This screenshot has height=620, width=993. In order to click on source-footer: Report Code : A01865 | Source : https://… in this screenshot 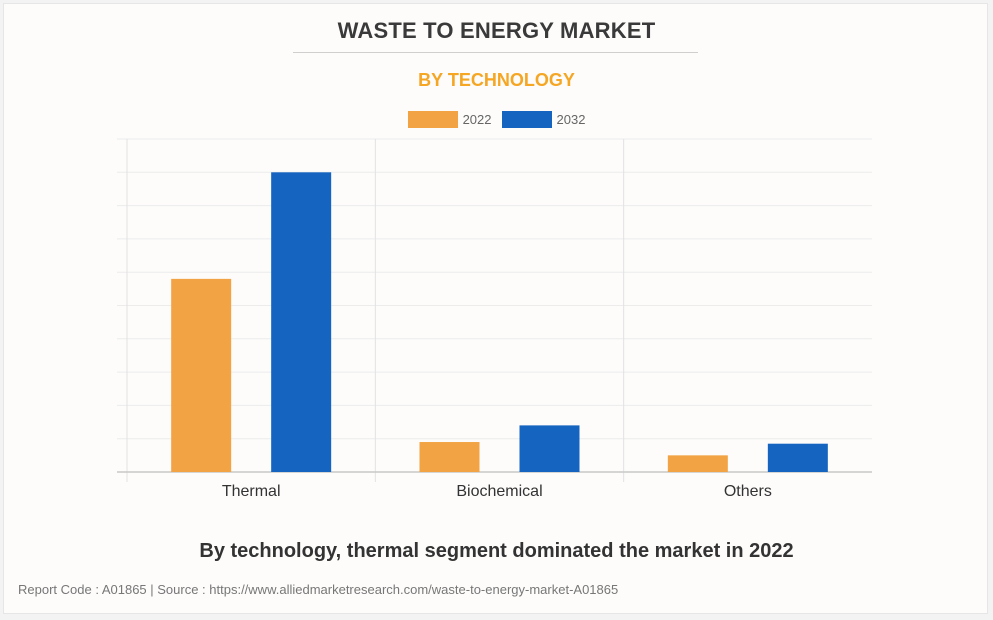, I will do `click(318, 589)`.